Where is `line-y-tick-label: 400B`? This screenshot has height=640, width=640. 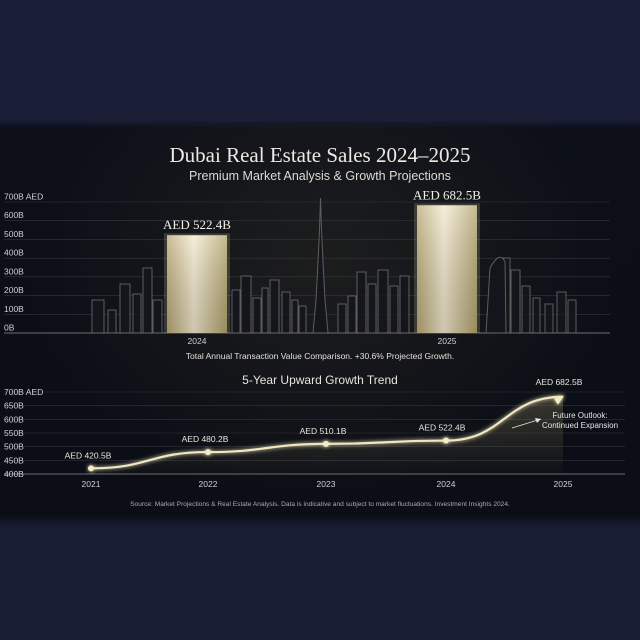 line-y-tick-label: 400B is located at coordinates (14, 474).